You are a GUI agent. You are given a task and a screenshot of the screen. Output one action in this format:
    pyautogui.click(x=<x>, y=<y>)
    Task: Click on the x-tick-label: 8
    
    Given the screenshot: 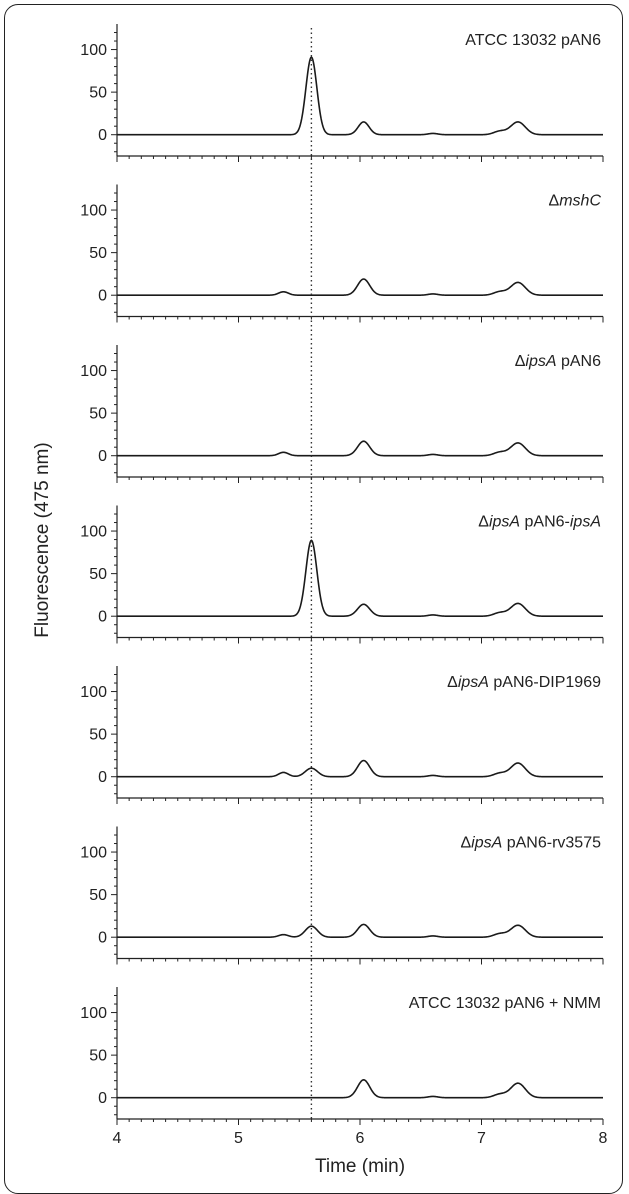 What is the action you would take?
    pyautogui.click(x=603, y=1138)
    